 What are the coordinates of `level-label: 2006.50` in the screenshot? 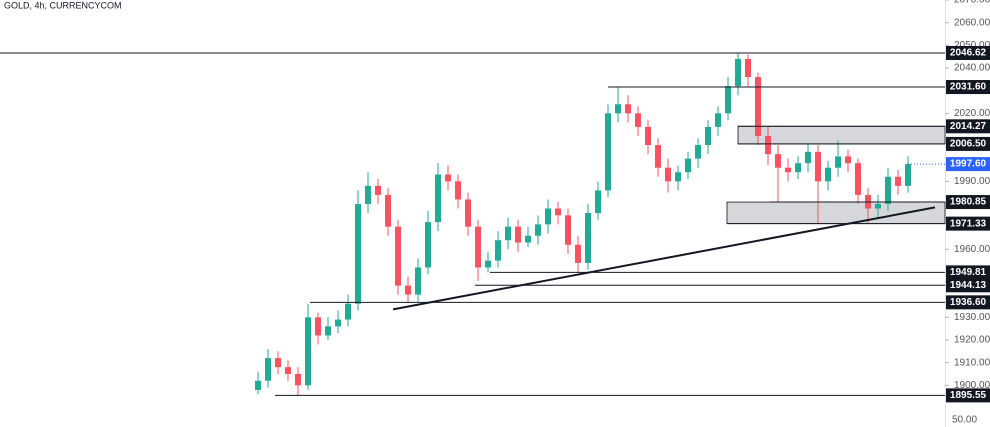 It's located at (968, 144).